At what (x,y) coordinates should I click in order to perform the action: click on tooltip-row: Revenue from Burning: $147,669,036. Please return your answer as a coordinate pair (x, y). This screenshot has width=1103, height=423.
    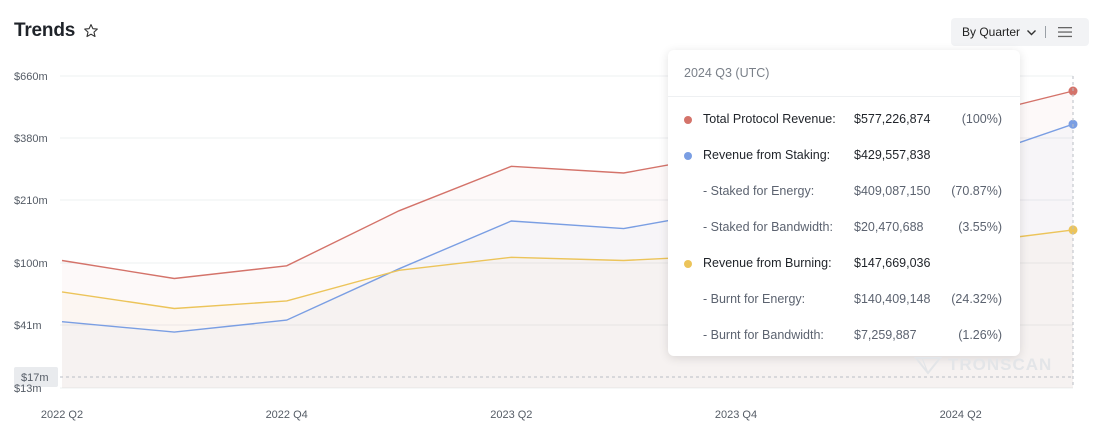
    Looking at the image, I should click on (844, 264).